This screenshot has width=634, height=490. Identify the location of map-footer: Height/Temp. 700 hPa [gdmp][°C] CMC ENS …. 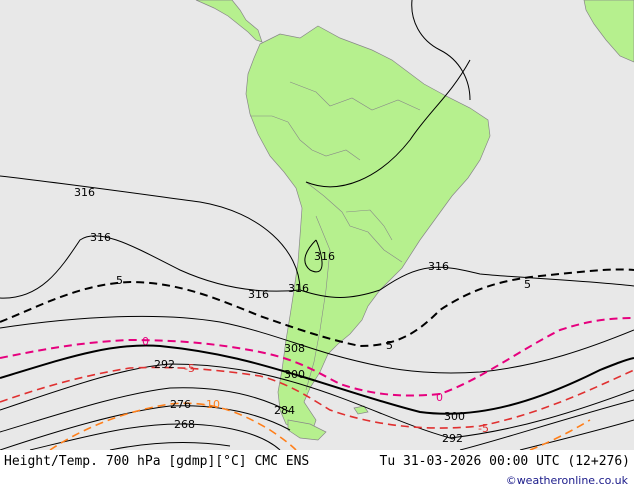
(317, 470).